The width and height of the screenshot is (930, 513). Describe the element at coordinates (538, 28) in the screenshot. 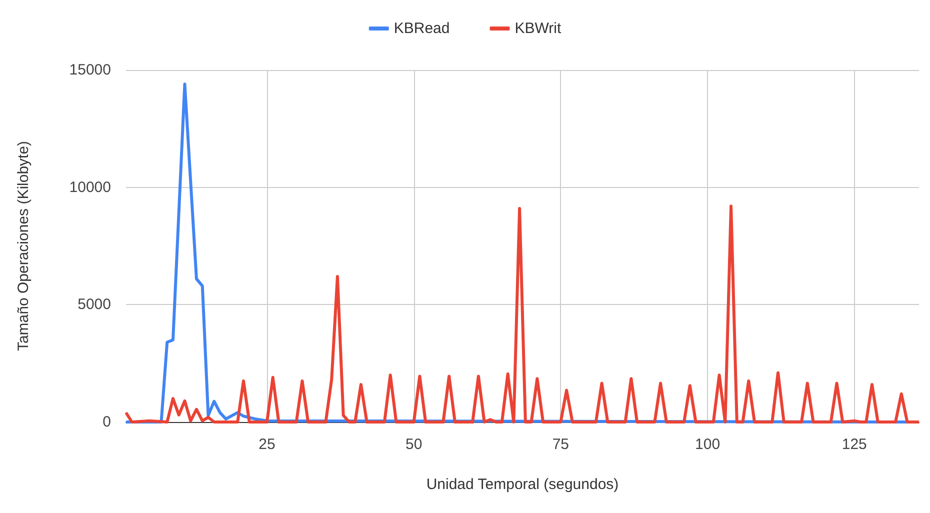

I see `legend-label: KBWrit` at that location.